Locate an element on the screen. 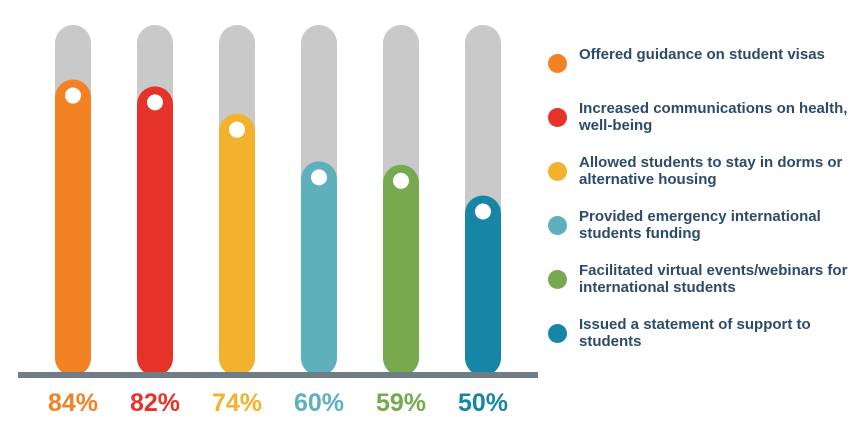 Image resolution: width=863 pixels, height=440 pixels. value-label: 84% is located at coordinates (73, 403).